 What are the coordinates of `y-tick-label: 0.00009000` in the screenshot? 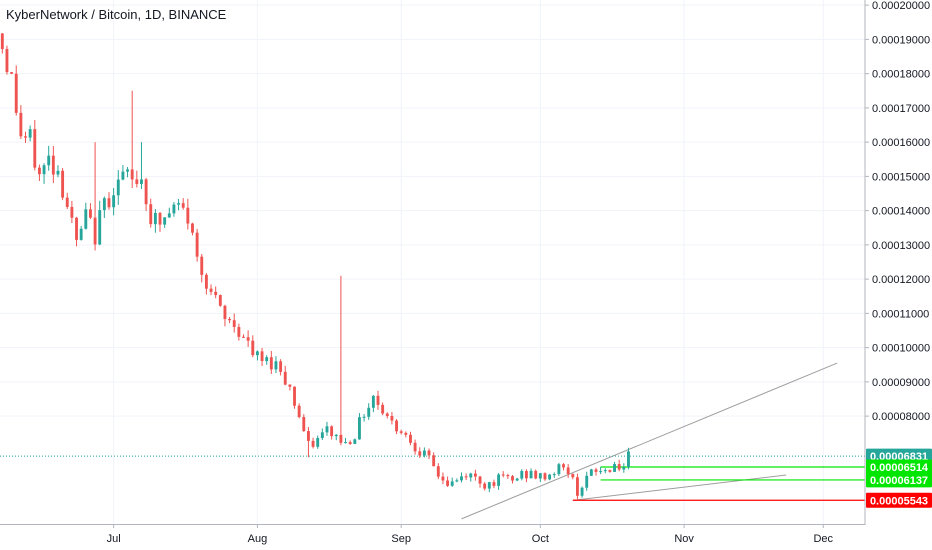 It's located at (901, 383).